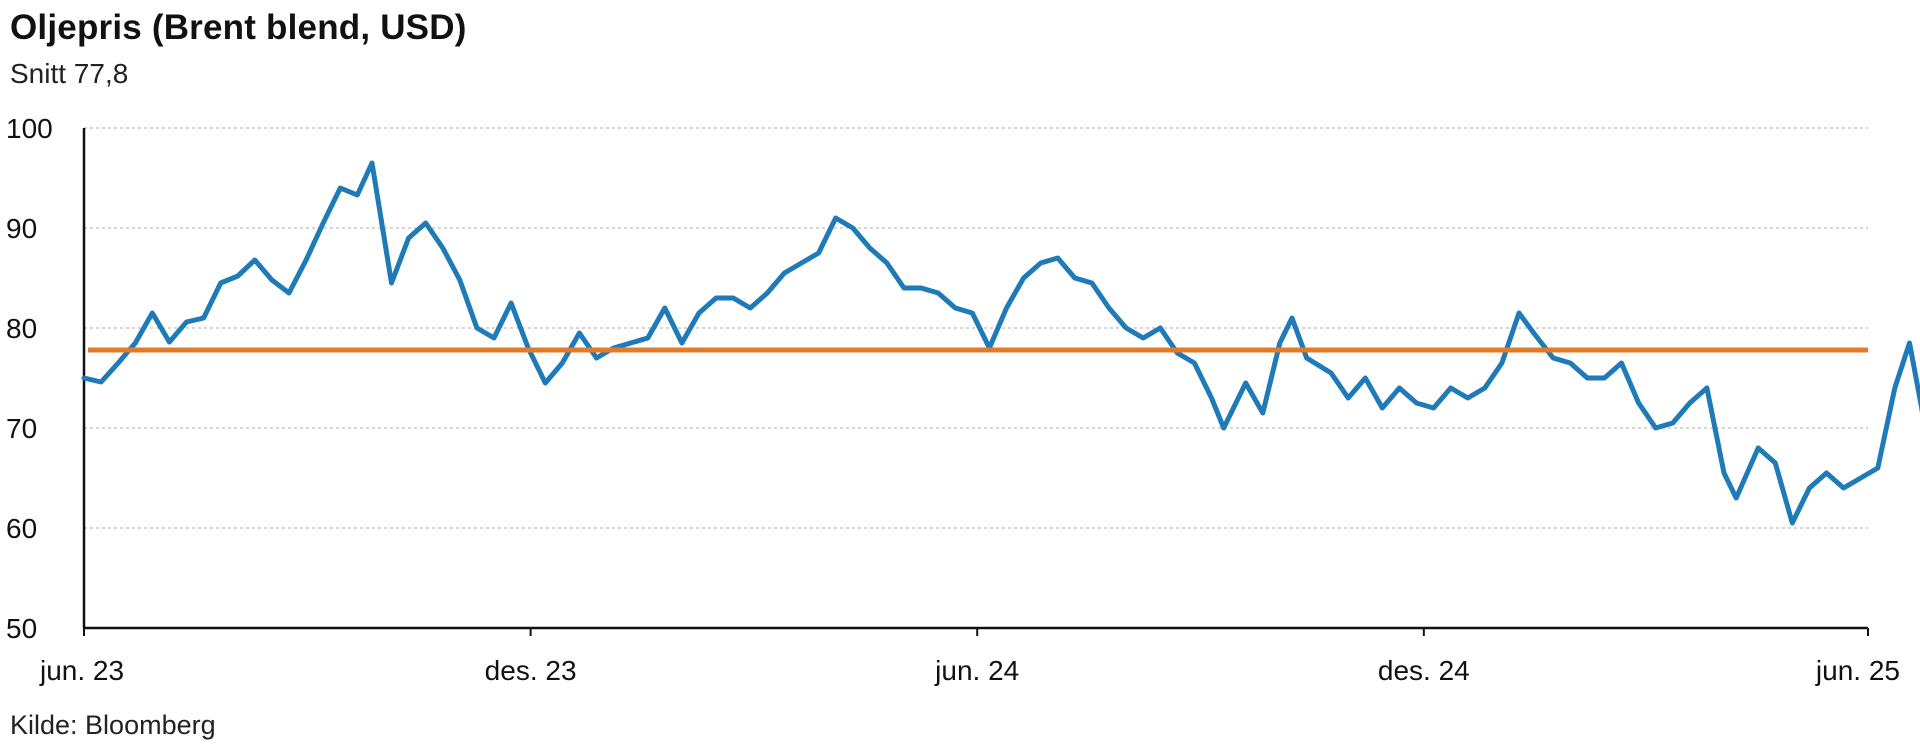 Image resolution: width=1920 pixels, height=750 pixels. What do you see at coordinates (69, 73) in the screenshot?
I see `chart-subtitle: Snitt 77,8` at bounding box center [69, 73].